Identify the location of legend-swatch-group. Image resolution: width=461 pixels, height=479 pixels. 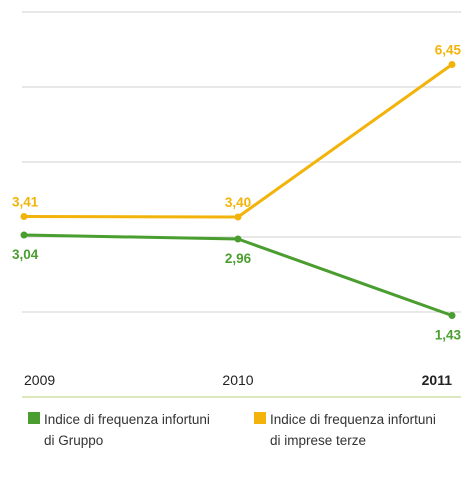
(34, 418).